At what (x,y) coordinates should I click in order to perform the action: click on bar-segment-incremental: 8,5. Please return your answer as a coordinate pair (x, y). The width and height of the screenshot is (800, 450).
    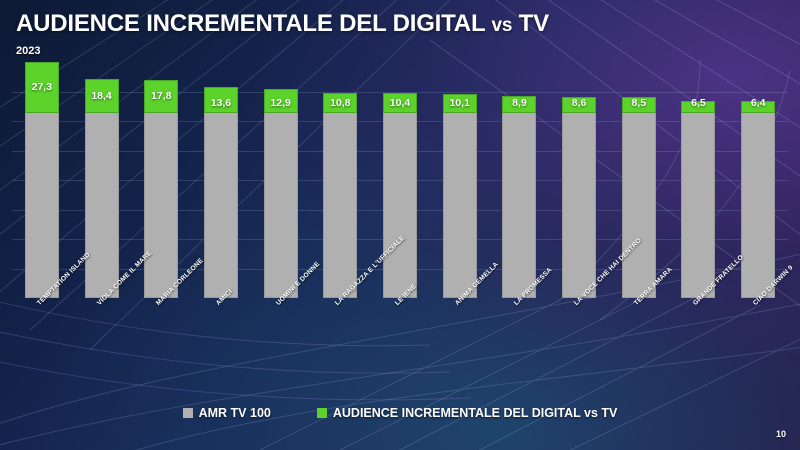
    Looking at the image, I should click on (638, 104).